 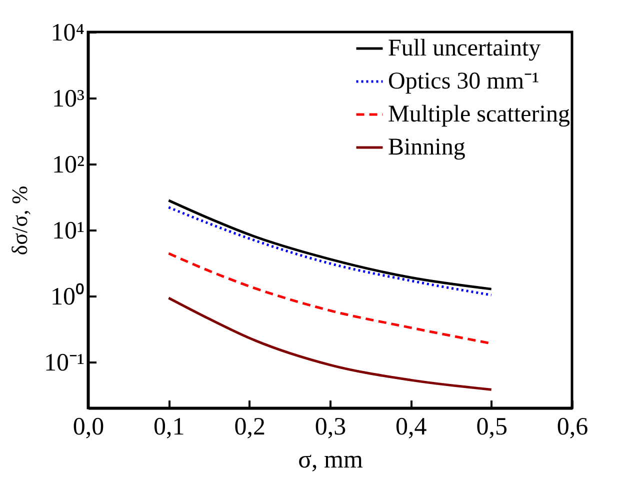 I want to click on x-axis-title: σ, mm, so click(x=331, y=460).